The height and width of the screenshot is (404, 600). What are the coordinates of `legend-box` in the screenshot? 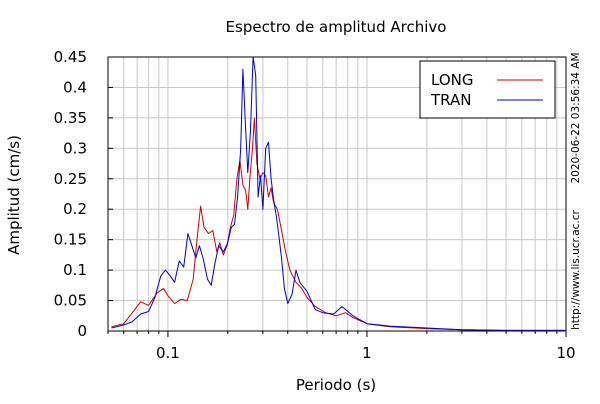 It's located at (487, 89).